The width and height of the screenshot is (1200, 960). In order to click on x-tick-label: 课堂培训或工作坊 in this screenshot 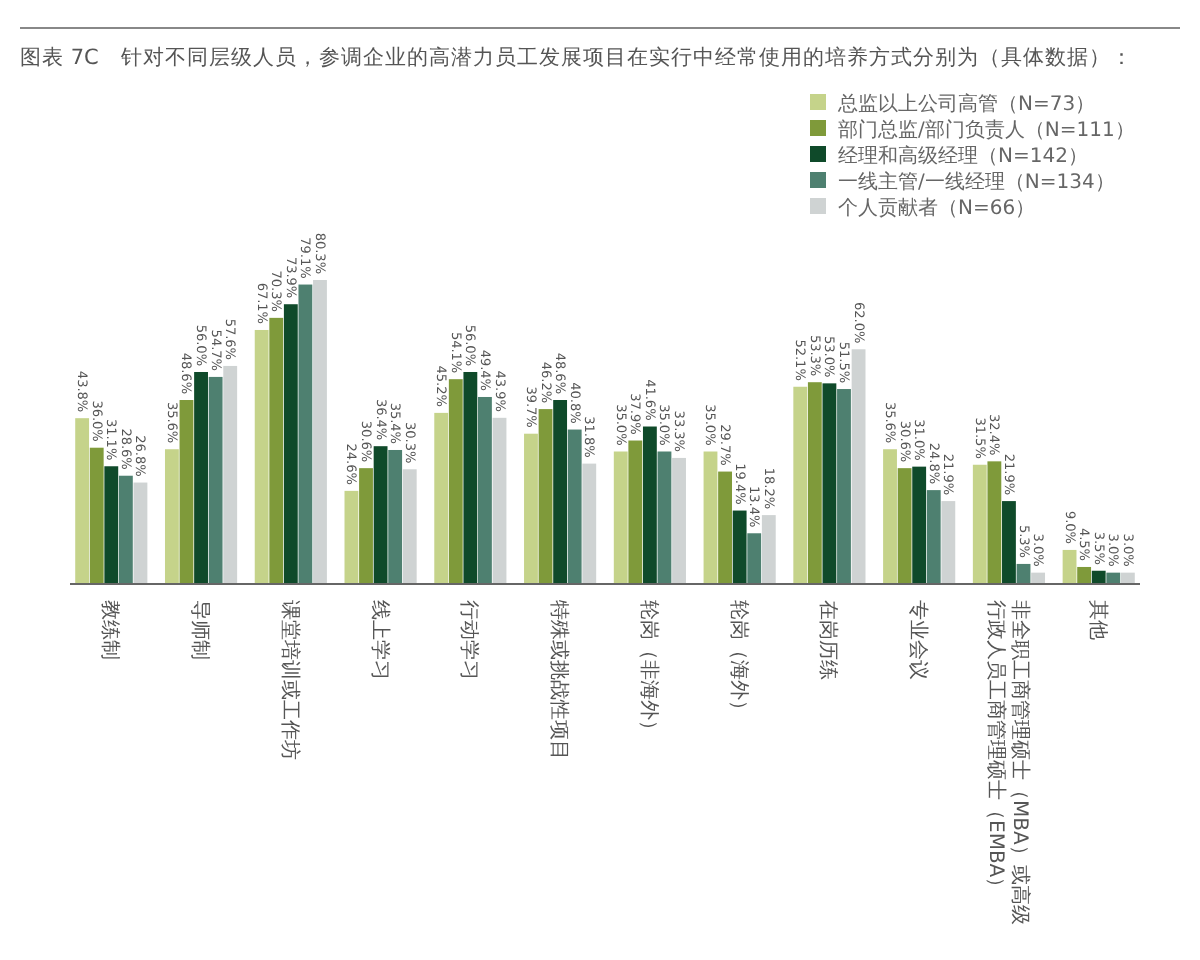, I will do `click(289, 680)`.